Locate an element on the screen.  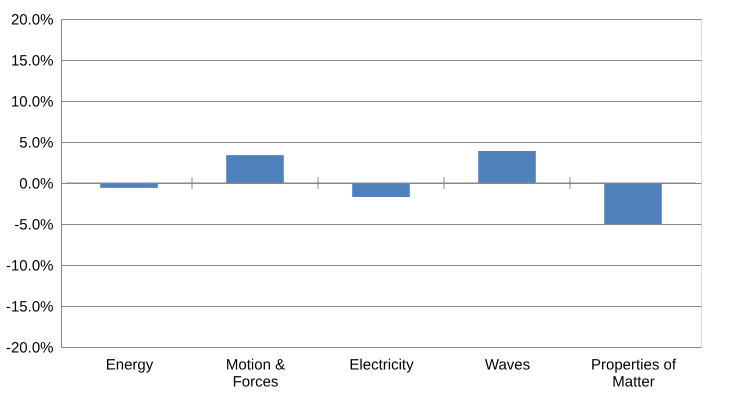
x-tick-label: Motion & Forces is located at coordinates (256, 373).